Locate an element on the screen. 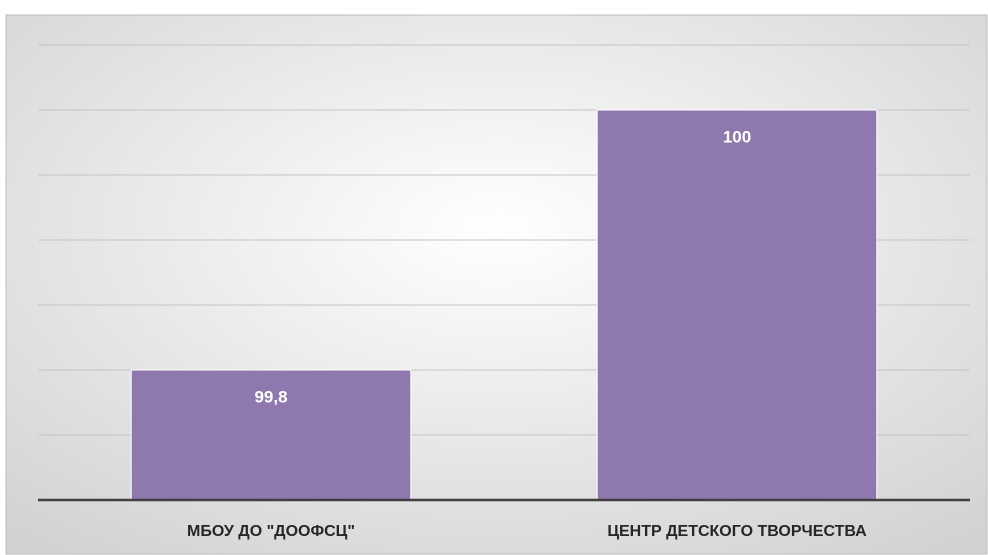  data-label: 99,8 is located at coordinates (270, 396).